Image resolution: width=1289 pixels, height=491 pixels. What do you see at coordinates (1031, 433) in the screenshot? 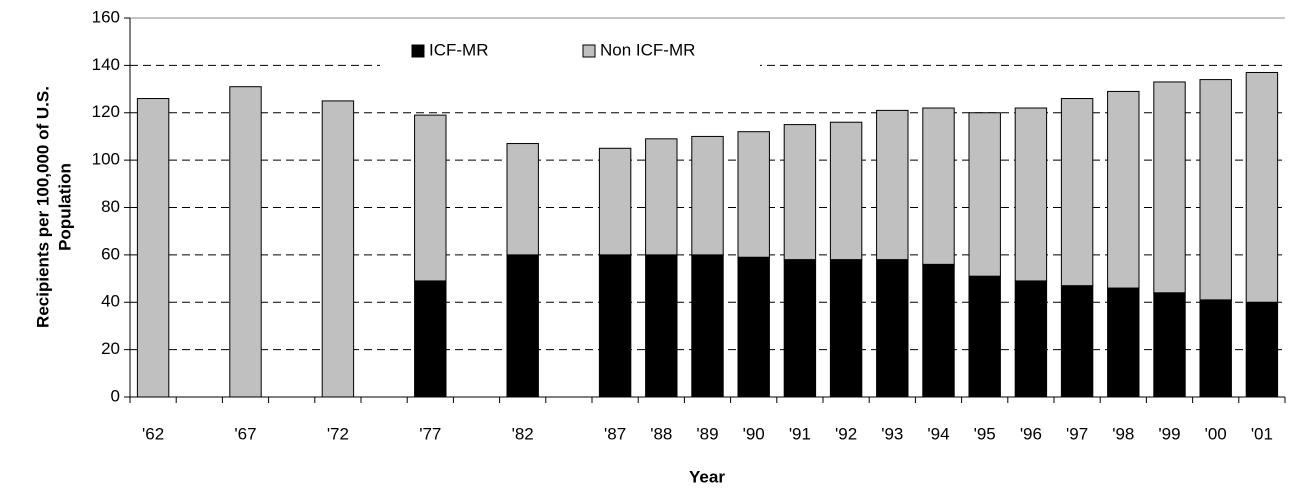
I see `x-tick-label: '96` at bounding box center [1031, 433].